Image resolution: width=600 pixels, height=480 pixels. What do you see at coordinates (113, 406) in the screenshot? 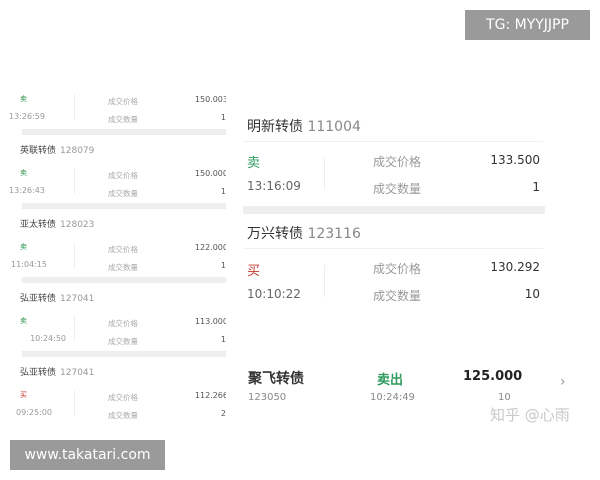
I see `left-trade-row: 买 09:25:00 成交价格 112.266 成交数量 20` at bounding box center [113, 406].